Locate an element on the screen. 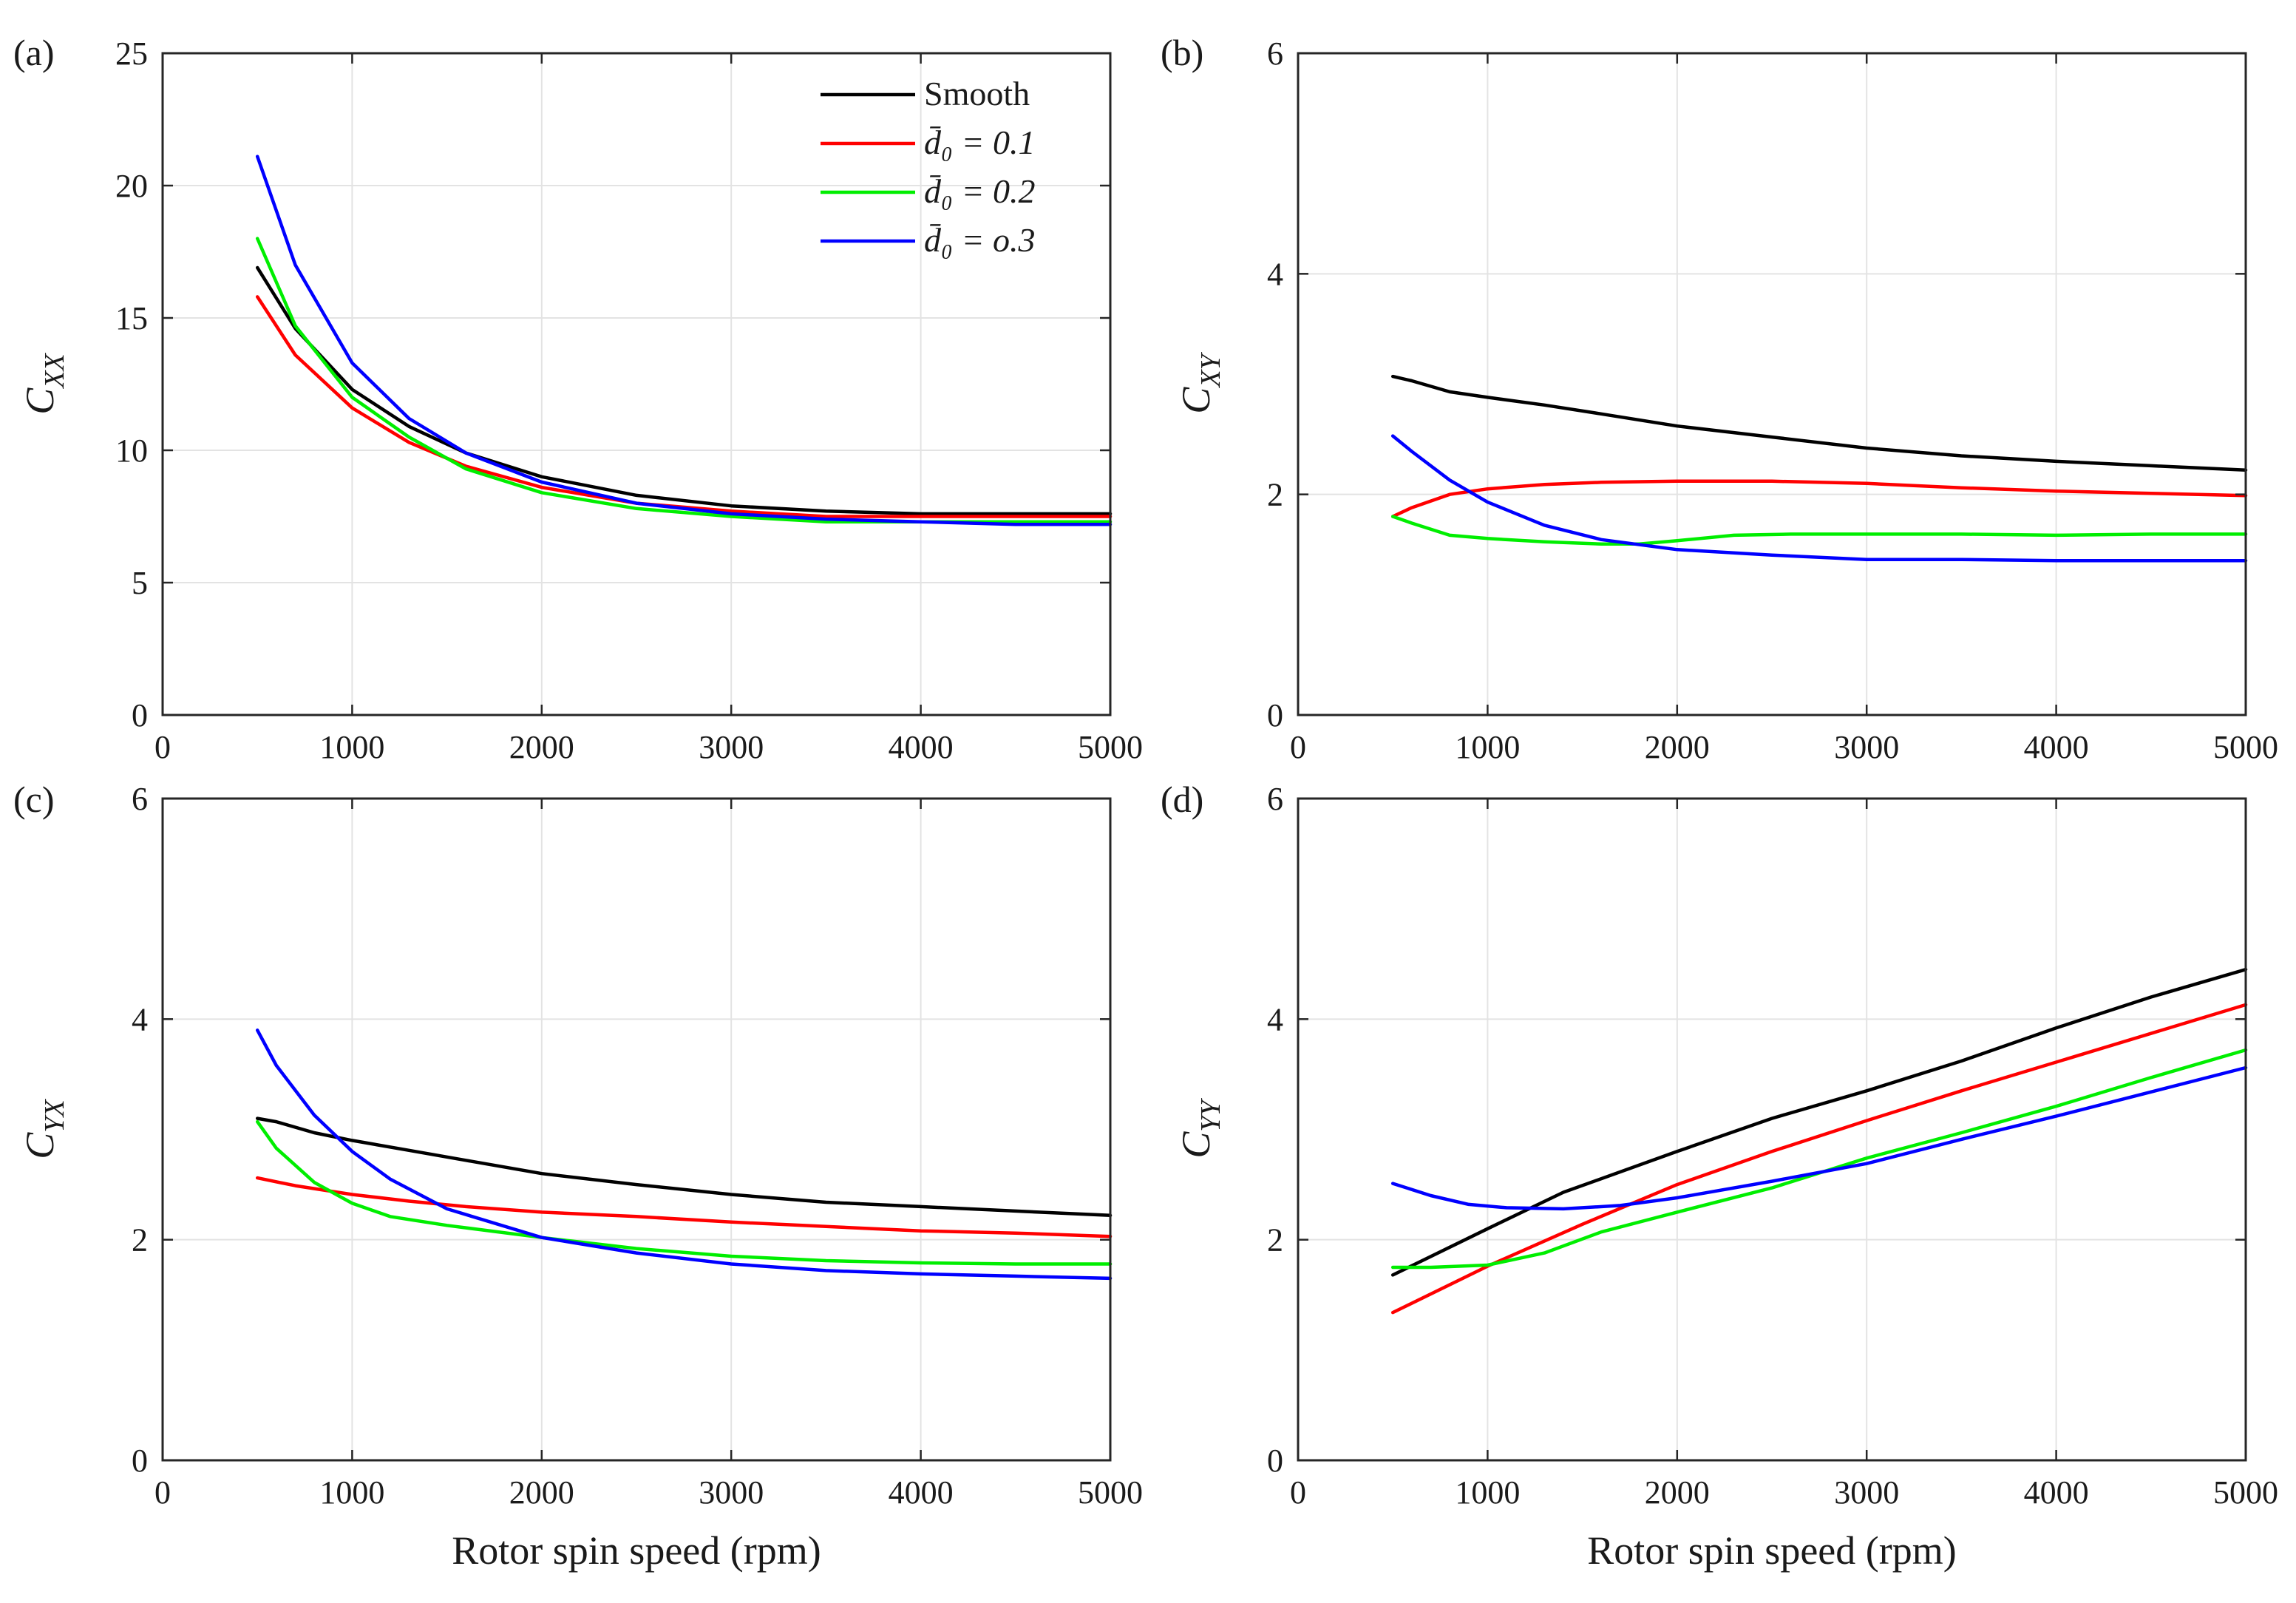 This screenshot has width=2296, height=1603. y-axis-label-subscript: XY is located at coordinates (1210, 369).